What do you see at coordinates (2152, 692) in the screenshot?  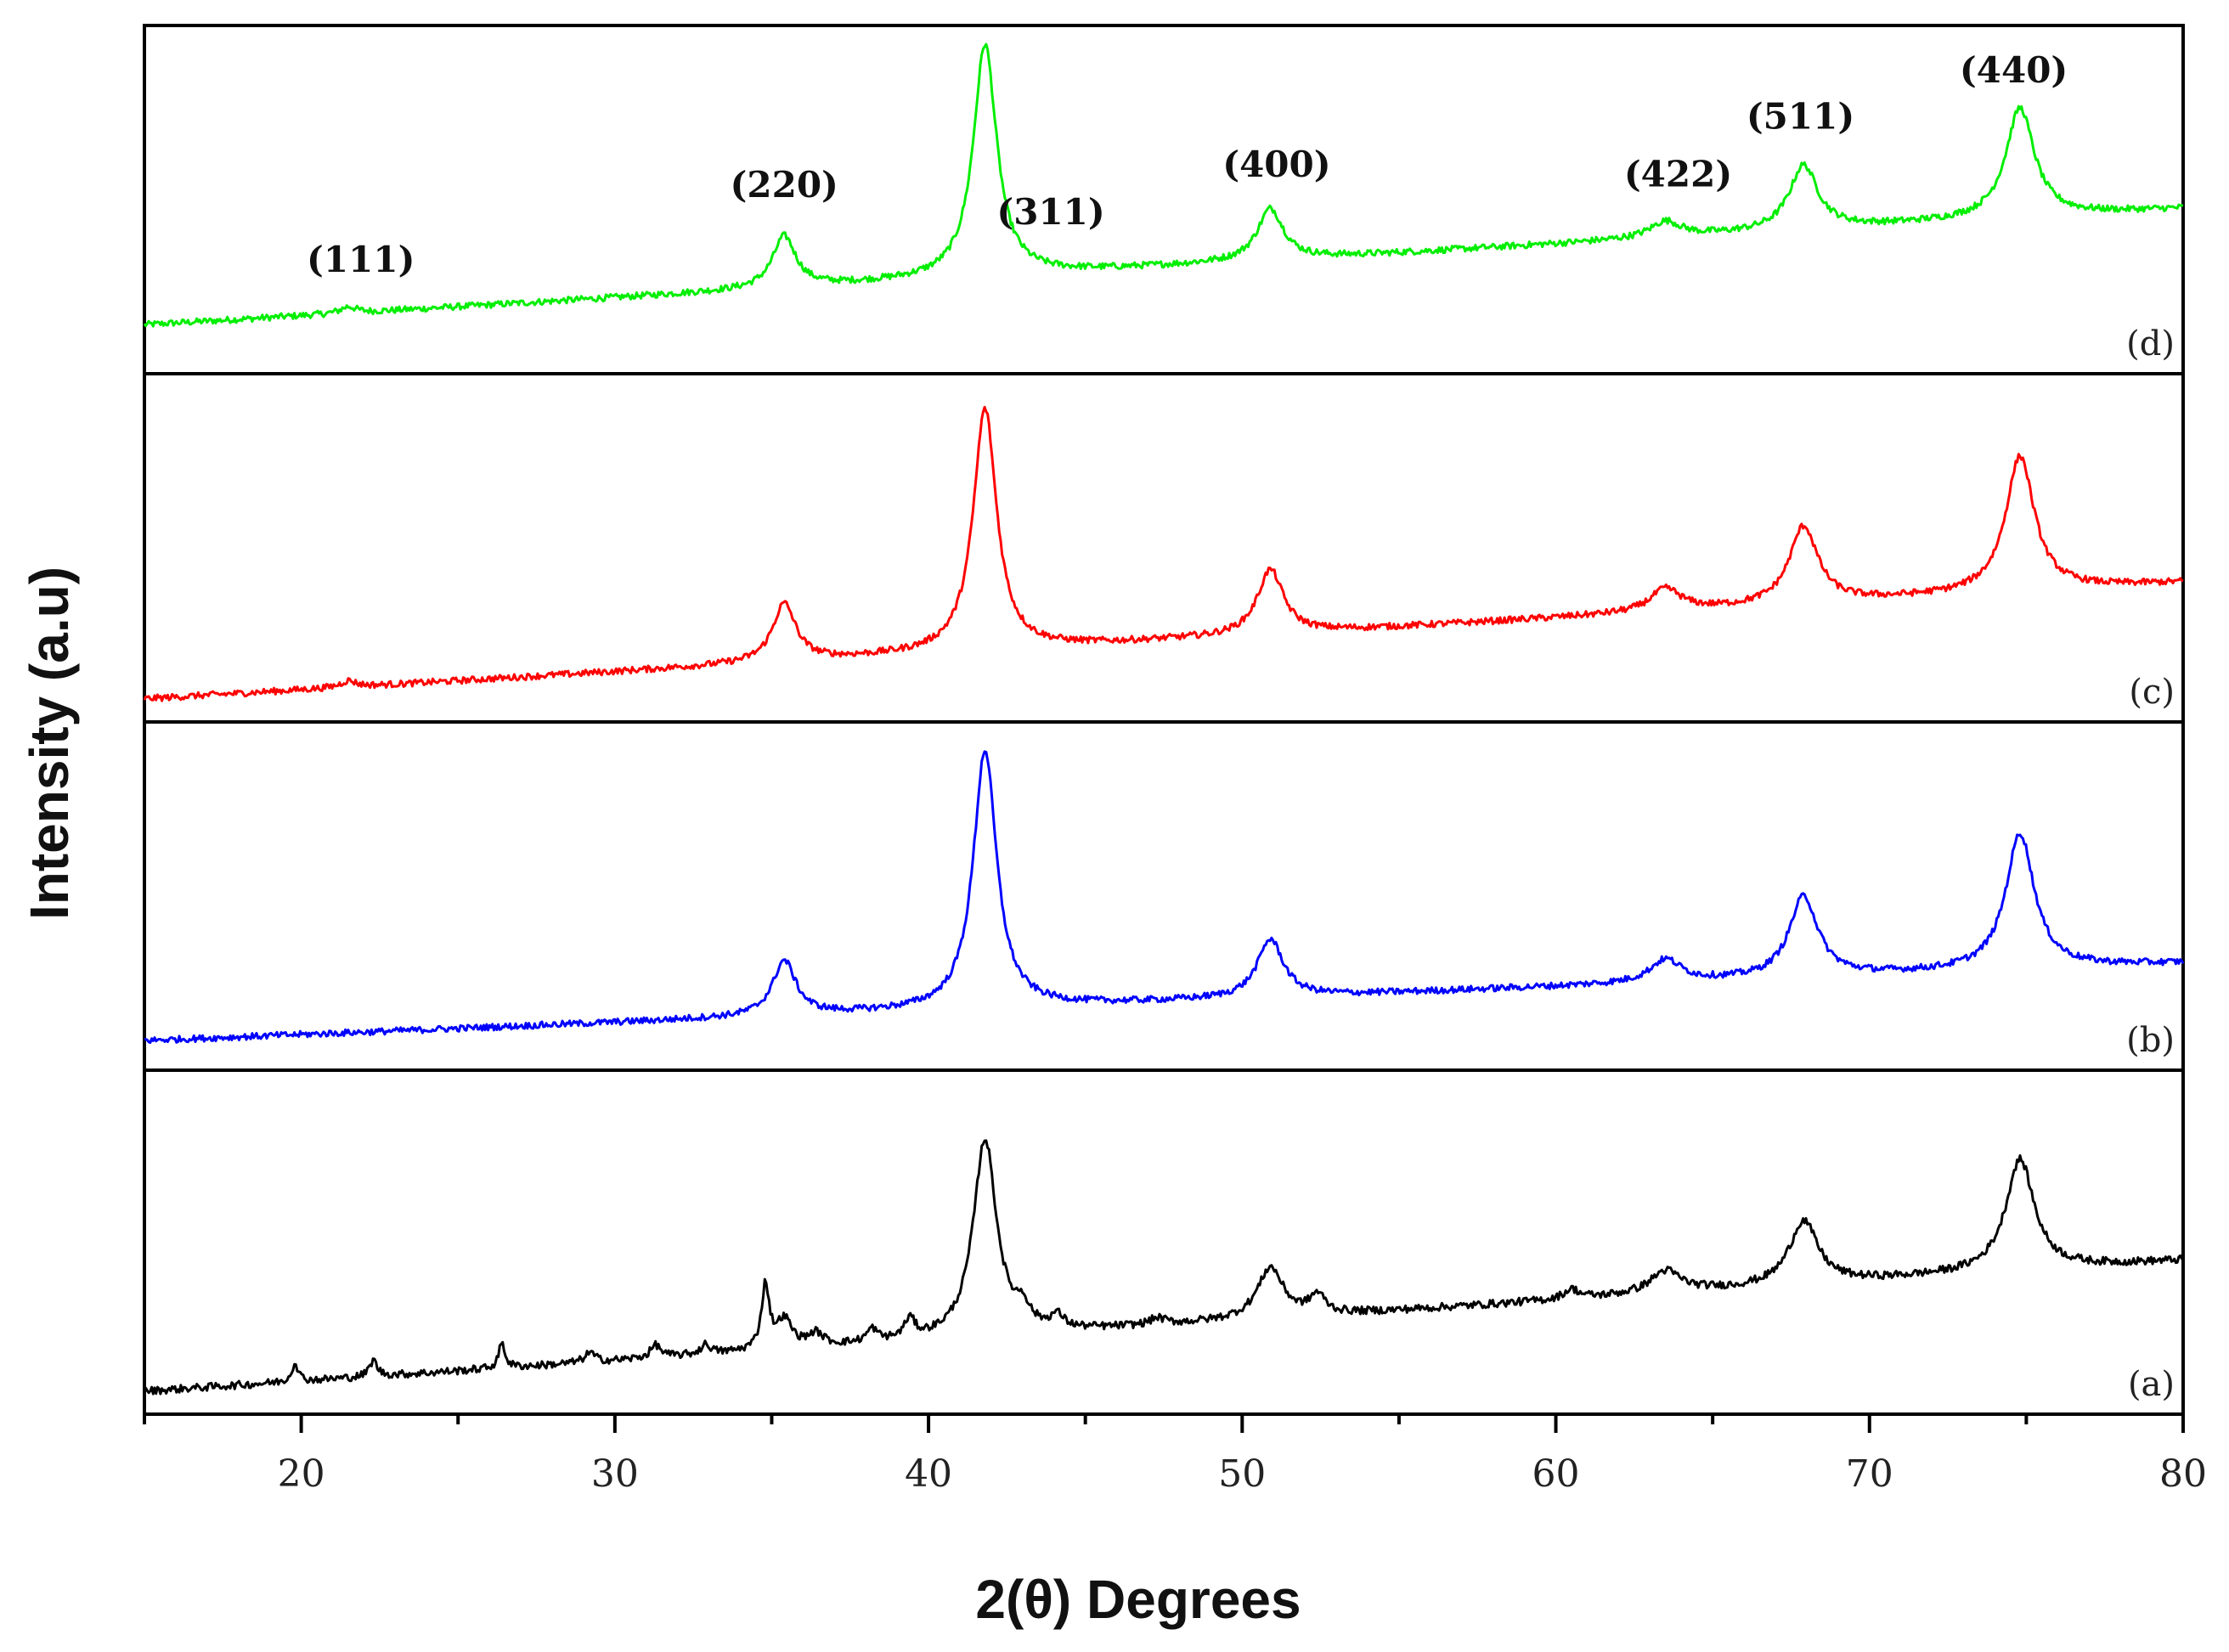 I see `panel-label-c: (c)` at bounding box center [2152, 692].